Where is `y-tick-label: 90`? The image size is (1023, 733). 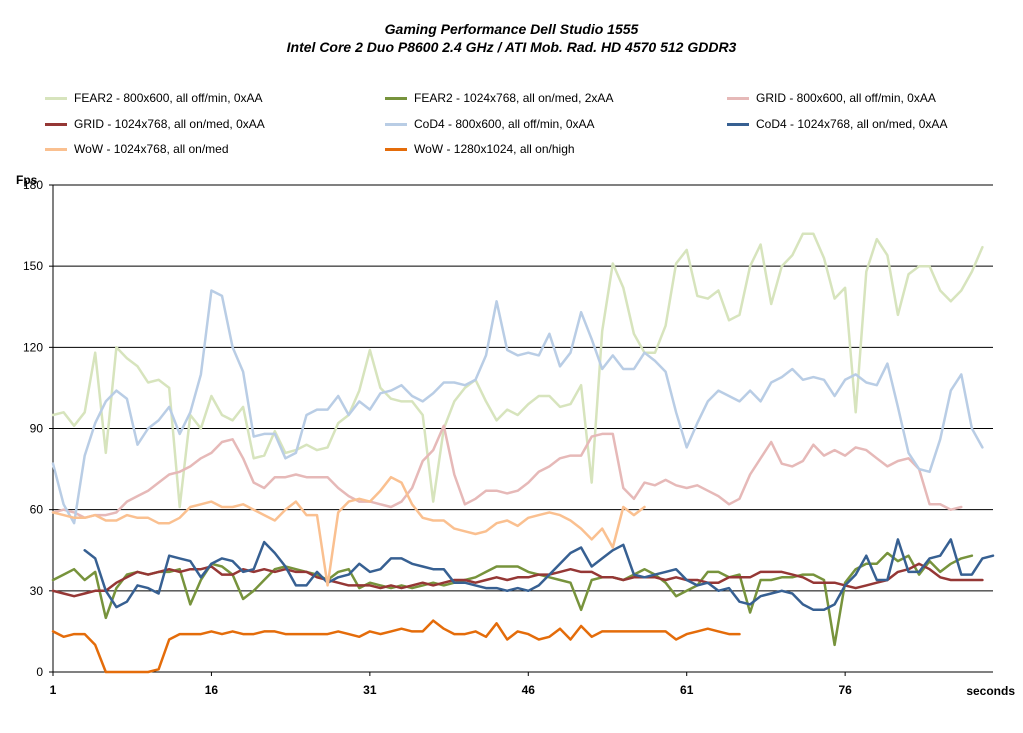
y-tick-label: 90 is located at coordinates (37, 429).